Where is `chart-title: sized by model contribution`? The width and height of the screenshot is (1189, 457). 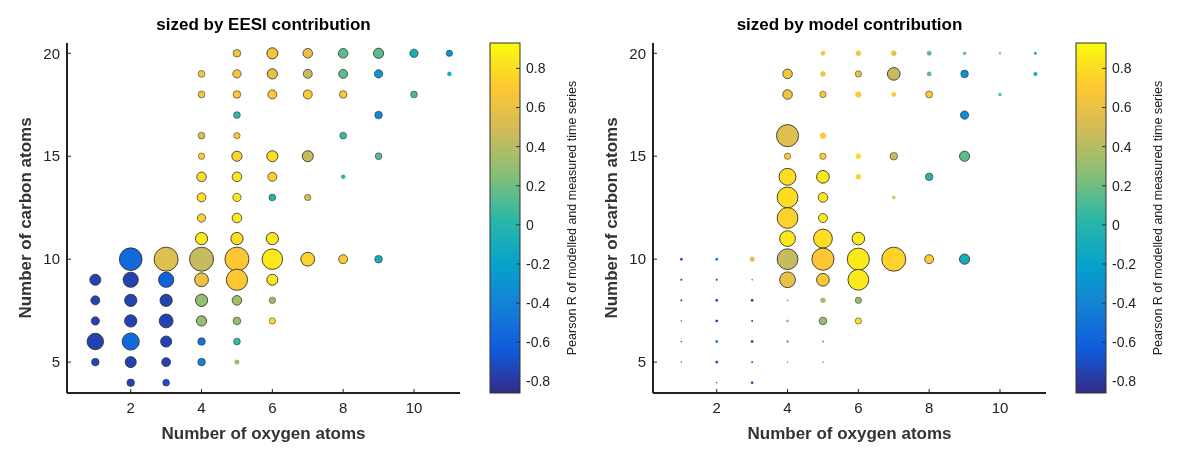
chart-title: sized by model contribution is located at coordinates (849, 24).